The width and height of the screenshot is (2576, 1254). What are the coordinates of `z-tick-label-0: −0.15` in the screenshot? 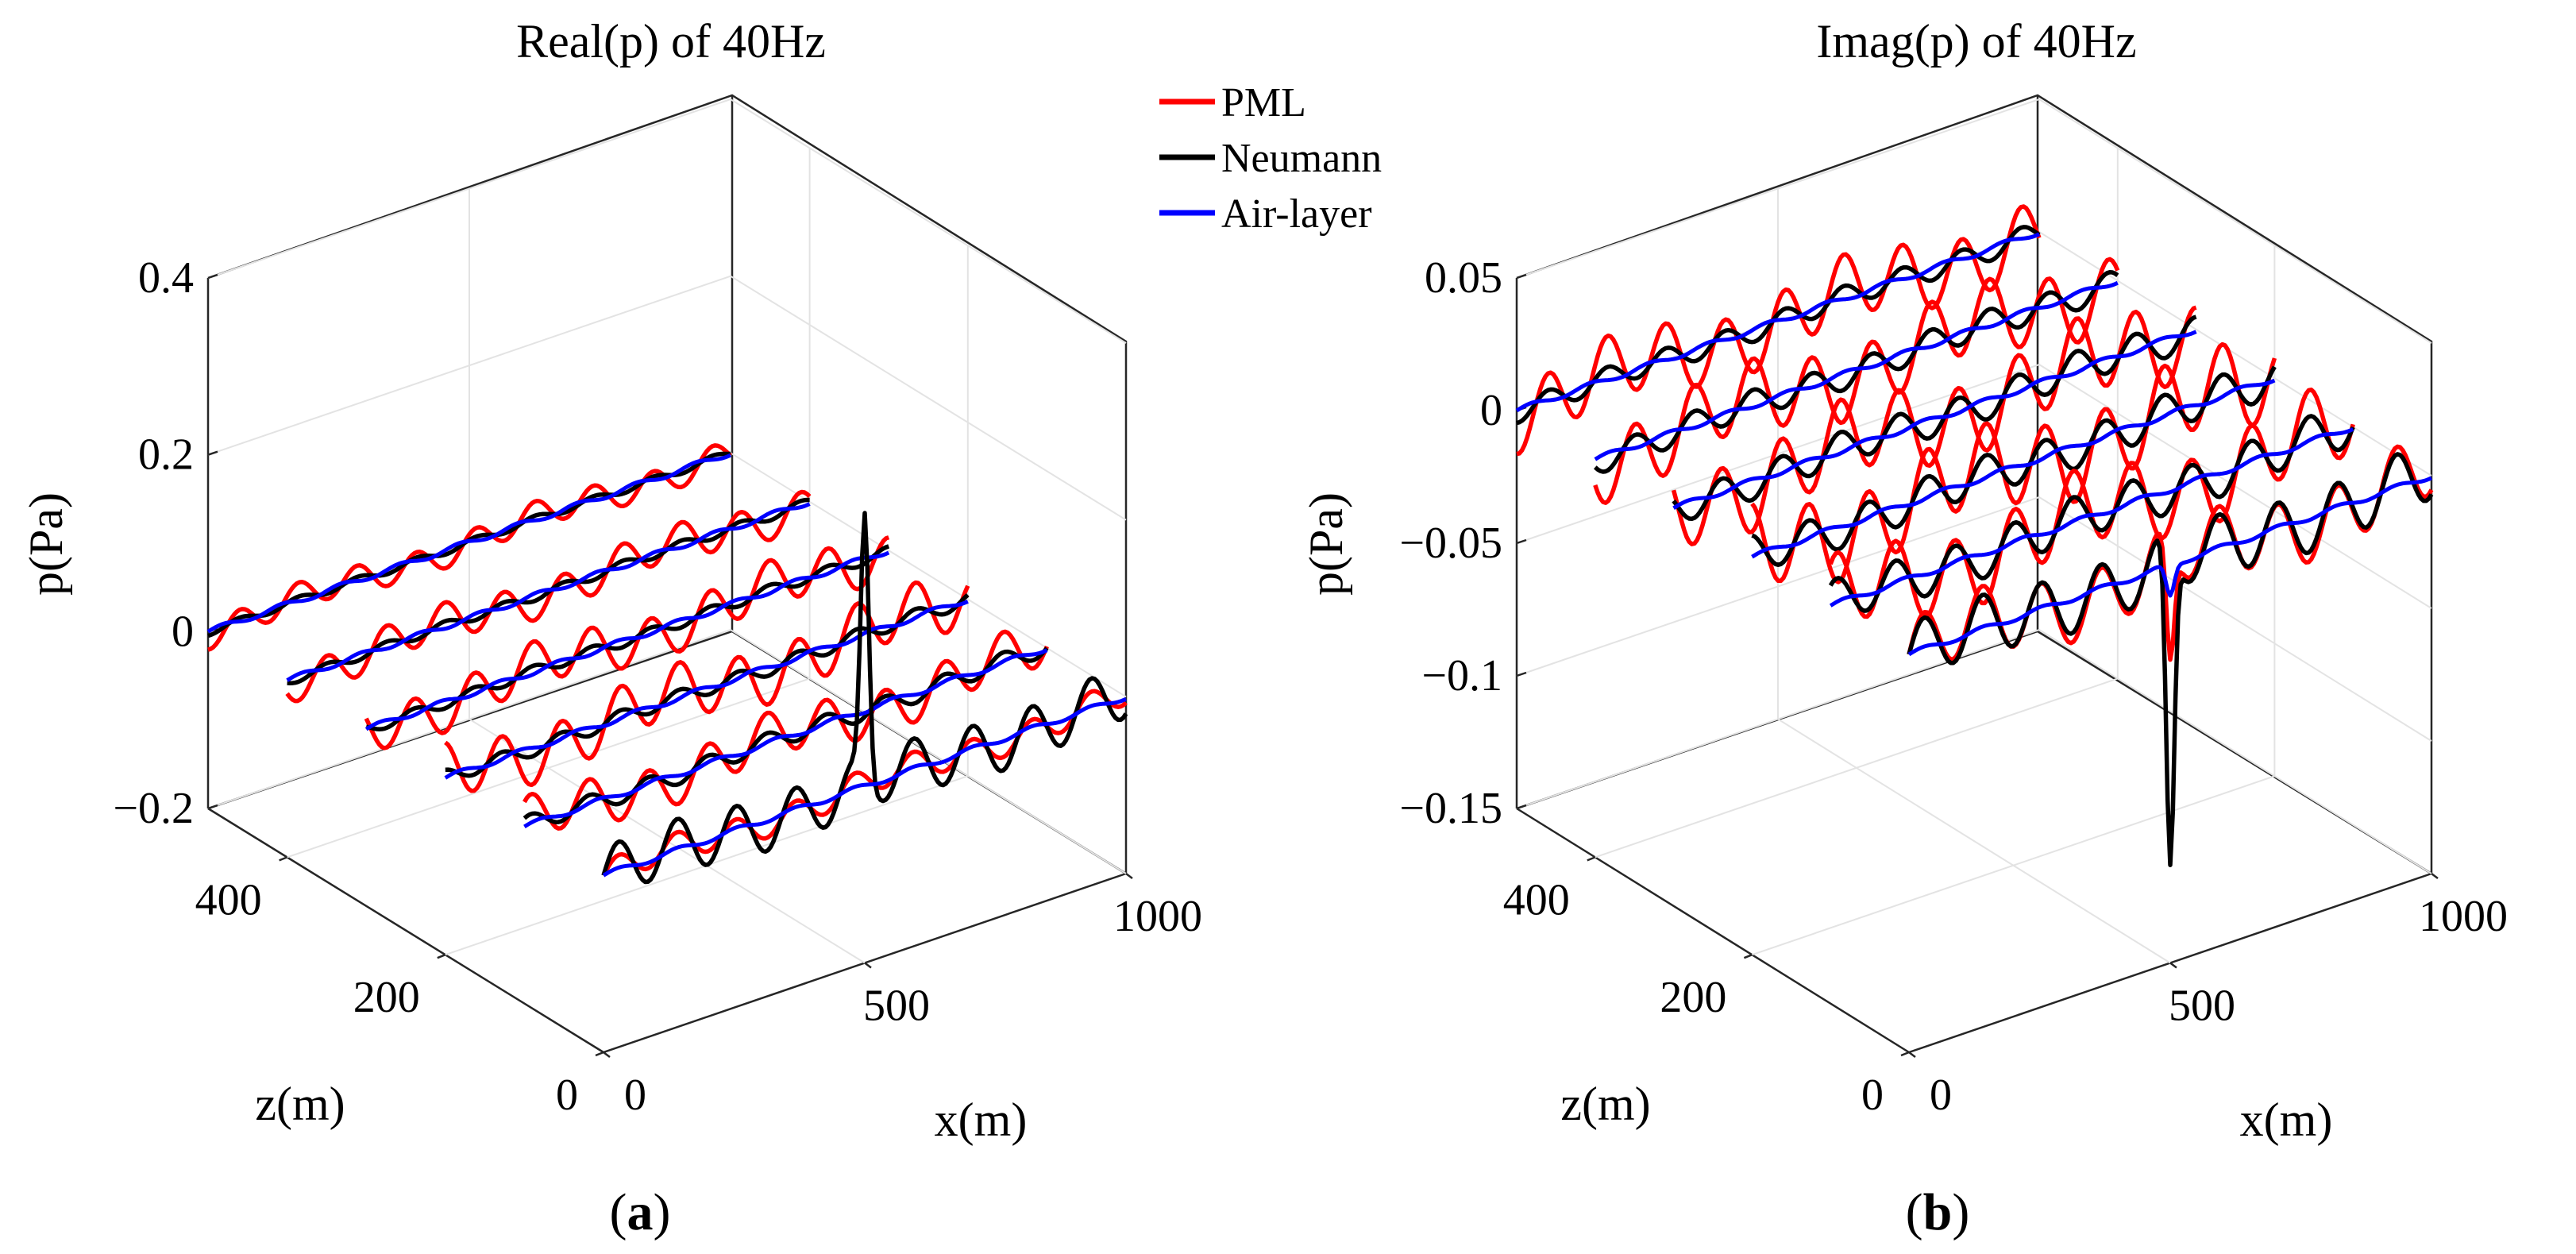 It's located at (1450, 808).